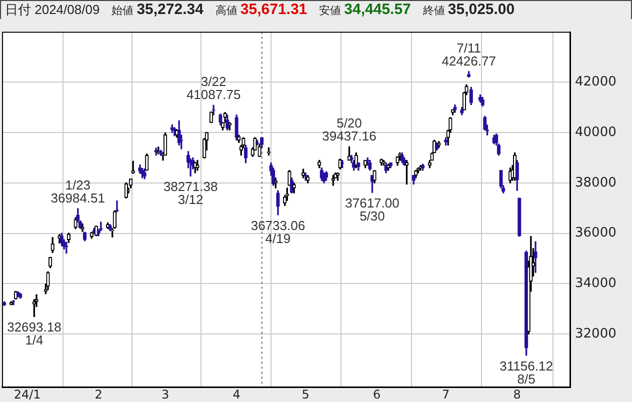 This screenshot has height=402, width=632. I want to click on text: 高値 35,671.31, so click(261, 9).